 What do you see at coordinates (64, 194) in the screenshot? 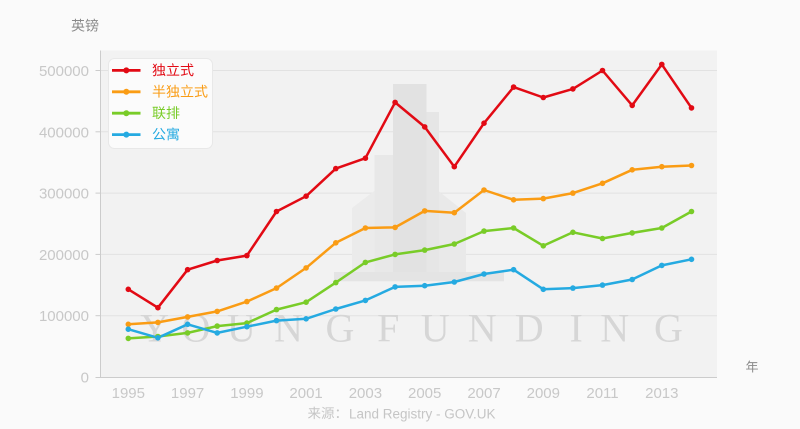
I see `svg-text: 300000` at bounding box center [64, 194].